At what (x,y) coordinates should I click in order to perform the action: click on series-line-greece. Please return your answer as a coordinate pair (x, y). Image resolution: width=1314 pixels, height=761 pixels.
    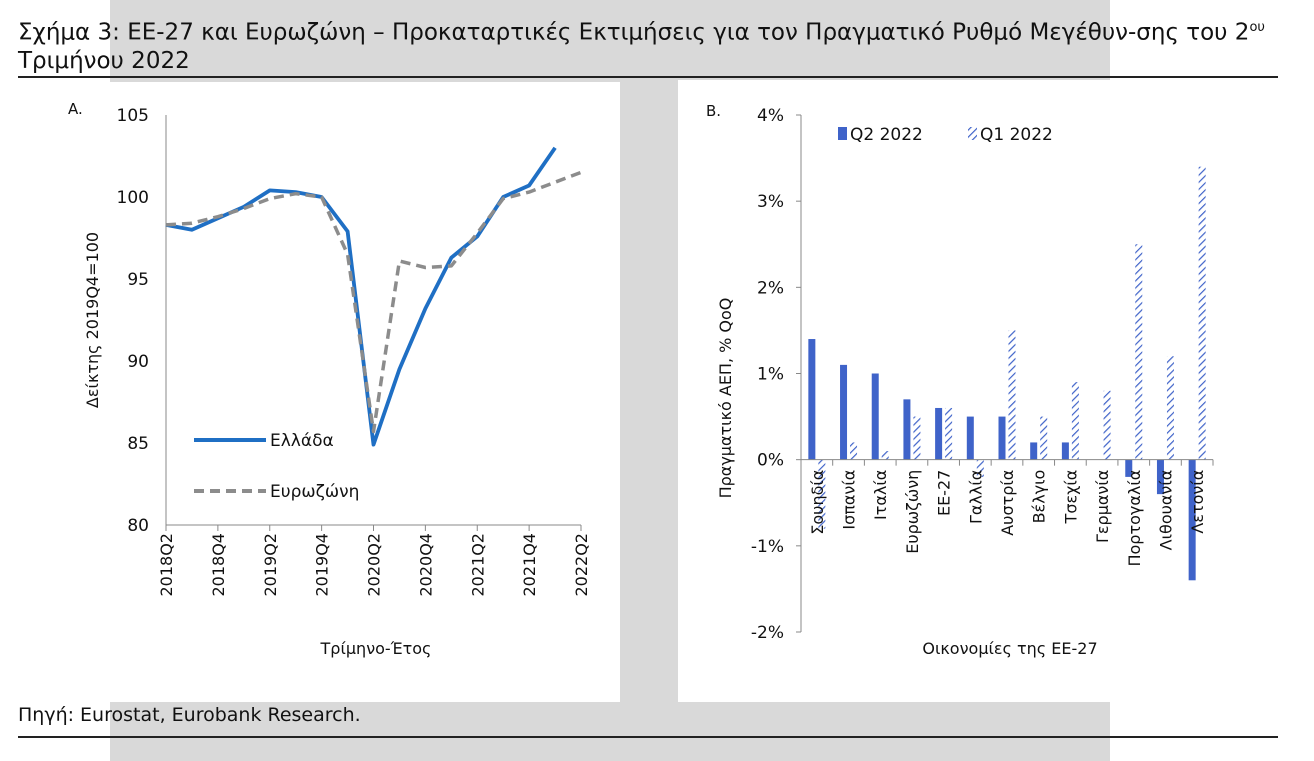
    Looking at the image, I should click on (361, 296).